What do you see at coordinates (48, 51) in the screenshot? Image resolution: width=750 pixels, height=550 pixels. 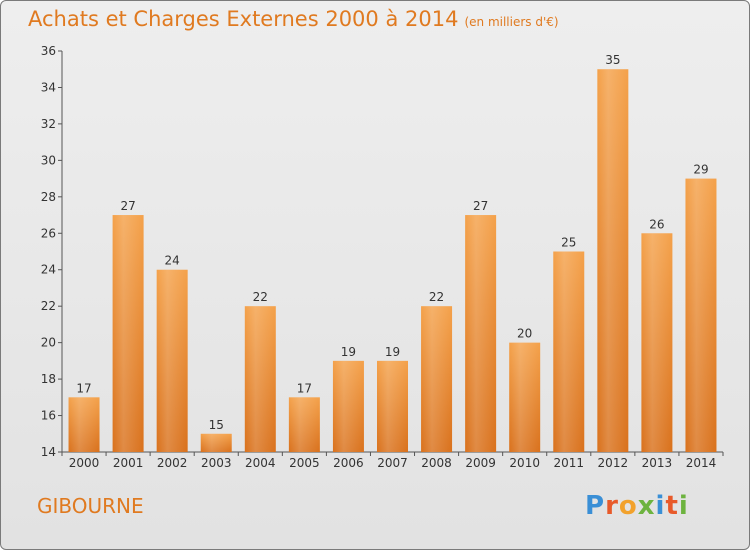 I see `y-tick-label: 36` at bounding box center [48, 51].